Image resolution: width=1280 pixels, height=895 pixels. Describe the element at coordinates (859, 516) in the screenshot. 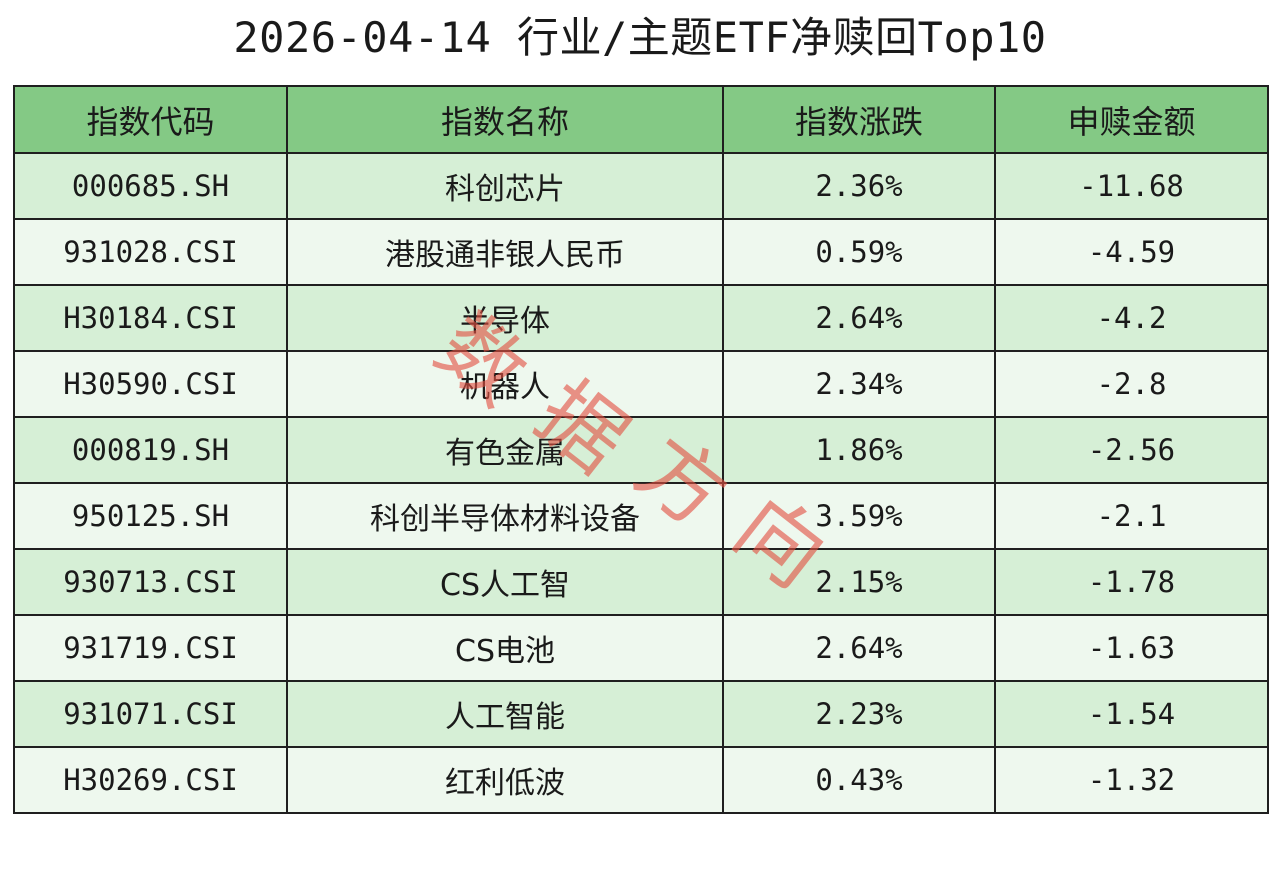

I see `cell-change: 3.59%` at that location.